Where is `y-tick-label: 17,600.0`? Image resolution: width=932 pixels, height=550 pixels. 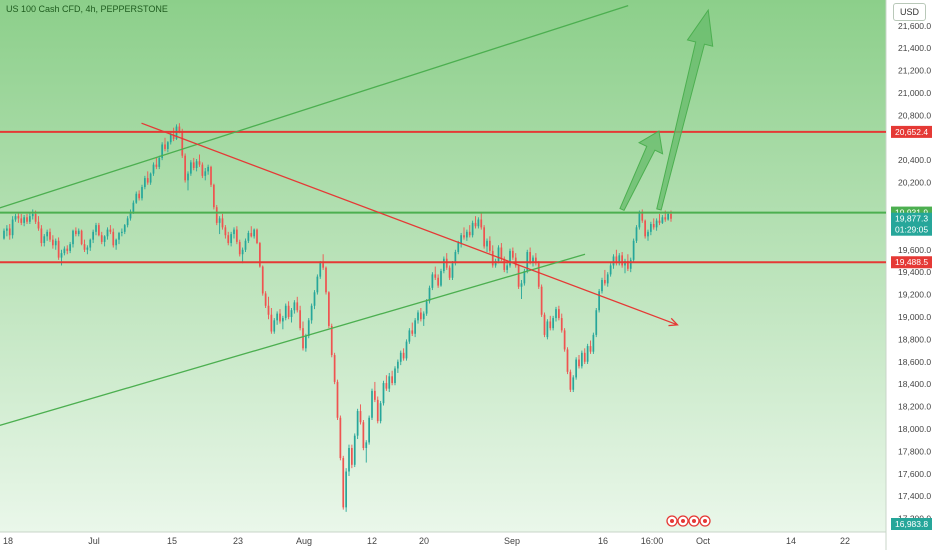
y-tick-label: 17,600.0 is located at coordinates (914, 474).